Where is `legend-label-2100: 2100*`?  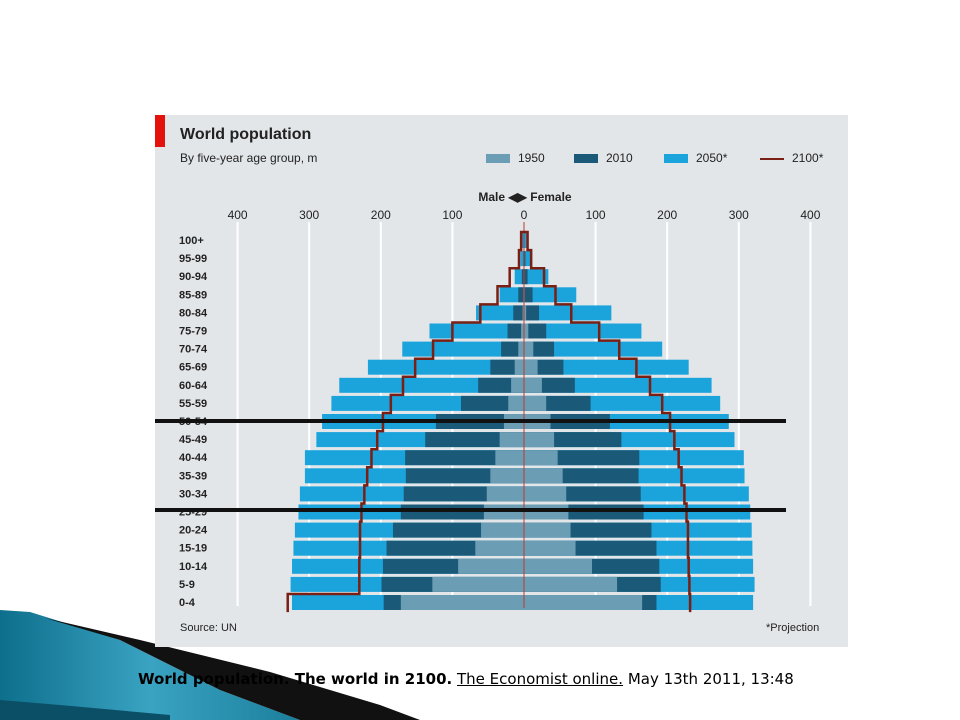
legend-label-2100: 2100* is located at coordinates (808, 158).